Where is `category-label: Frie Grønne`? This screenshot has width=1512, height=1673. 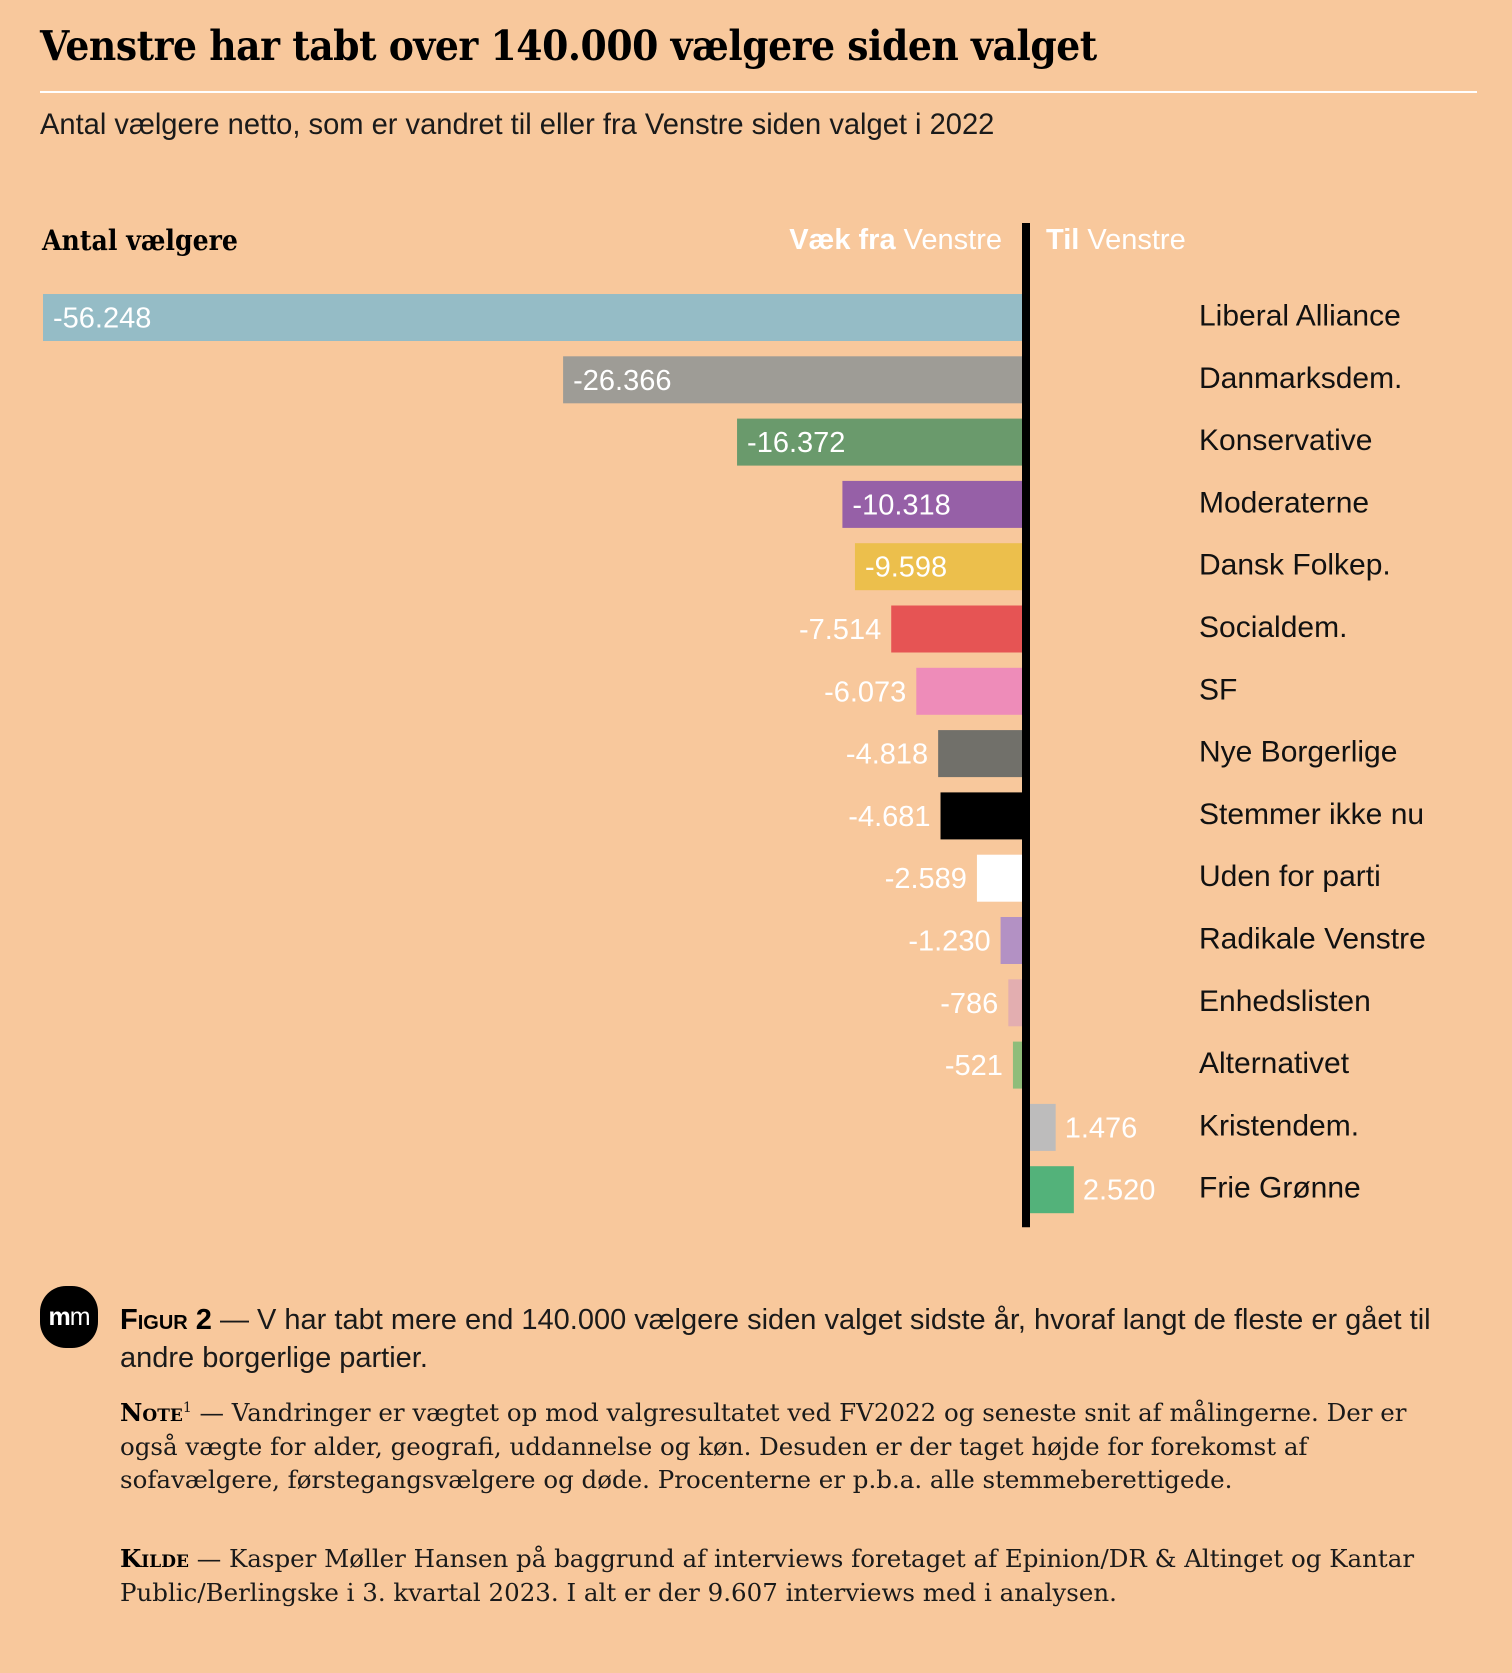
category-label: Frie Grønne is located at coordinates (1280, 1188).